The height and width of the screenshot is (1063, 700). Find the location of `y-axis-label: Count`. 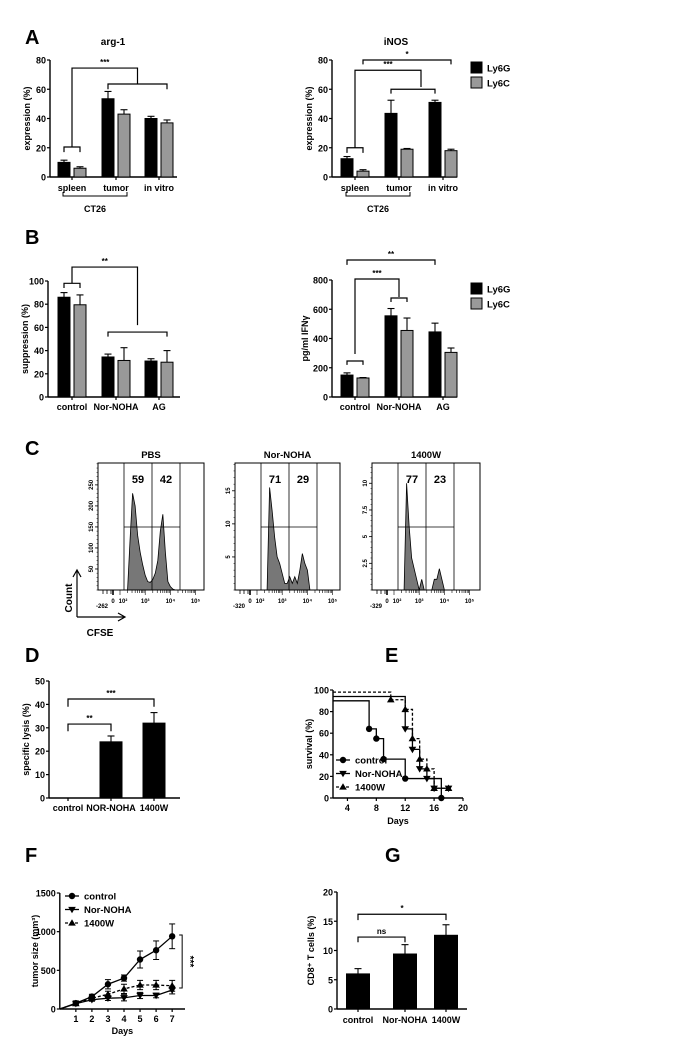

y-axis-label: Count is located at coordinates (69, 598).